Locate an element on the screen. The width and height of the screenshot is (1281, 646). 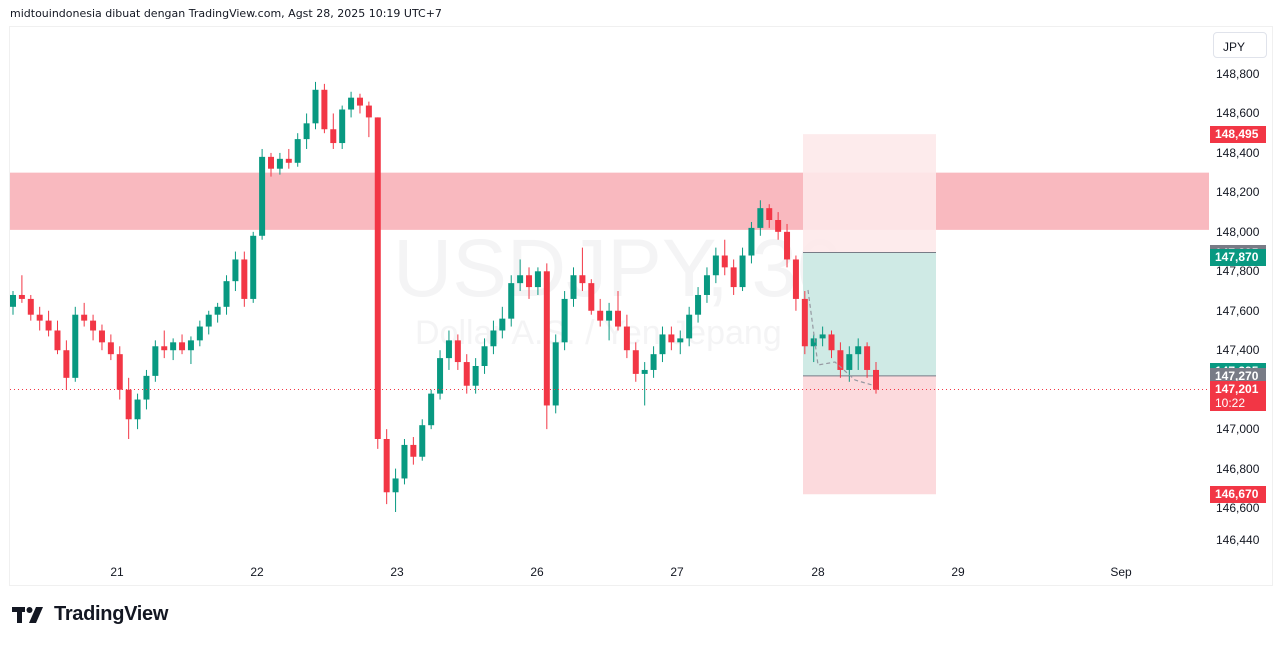
price-tick-label: 148,800 is located at coordinates (1238, 74).